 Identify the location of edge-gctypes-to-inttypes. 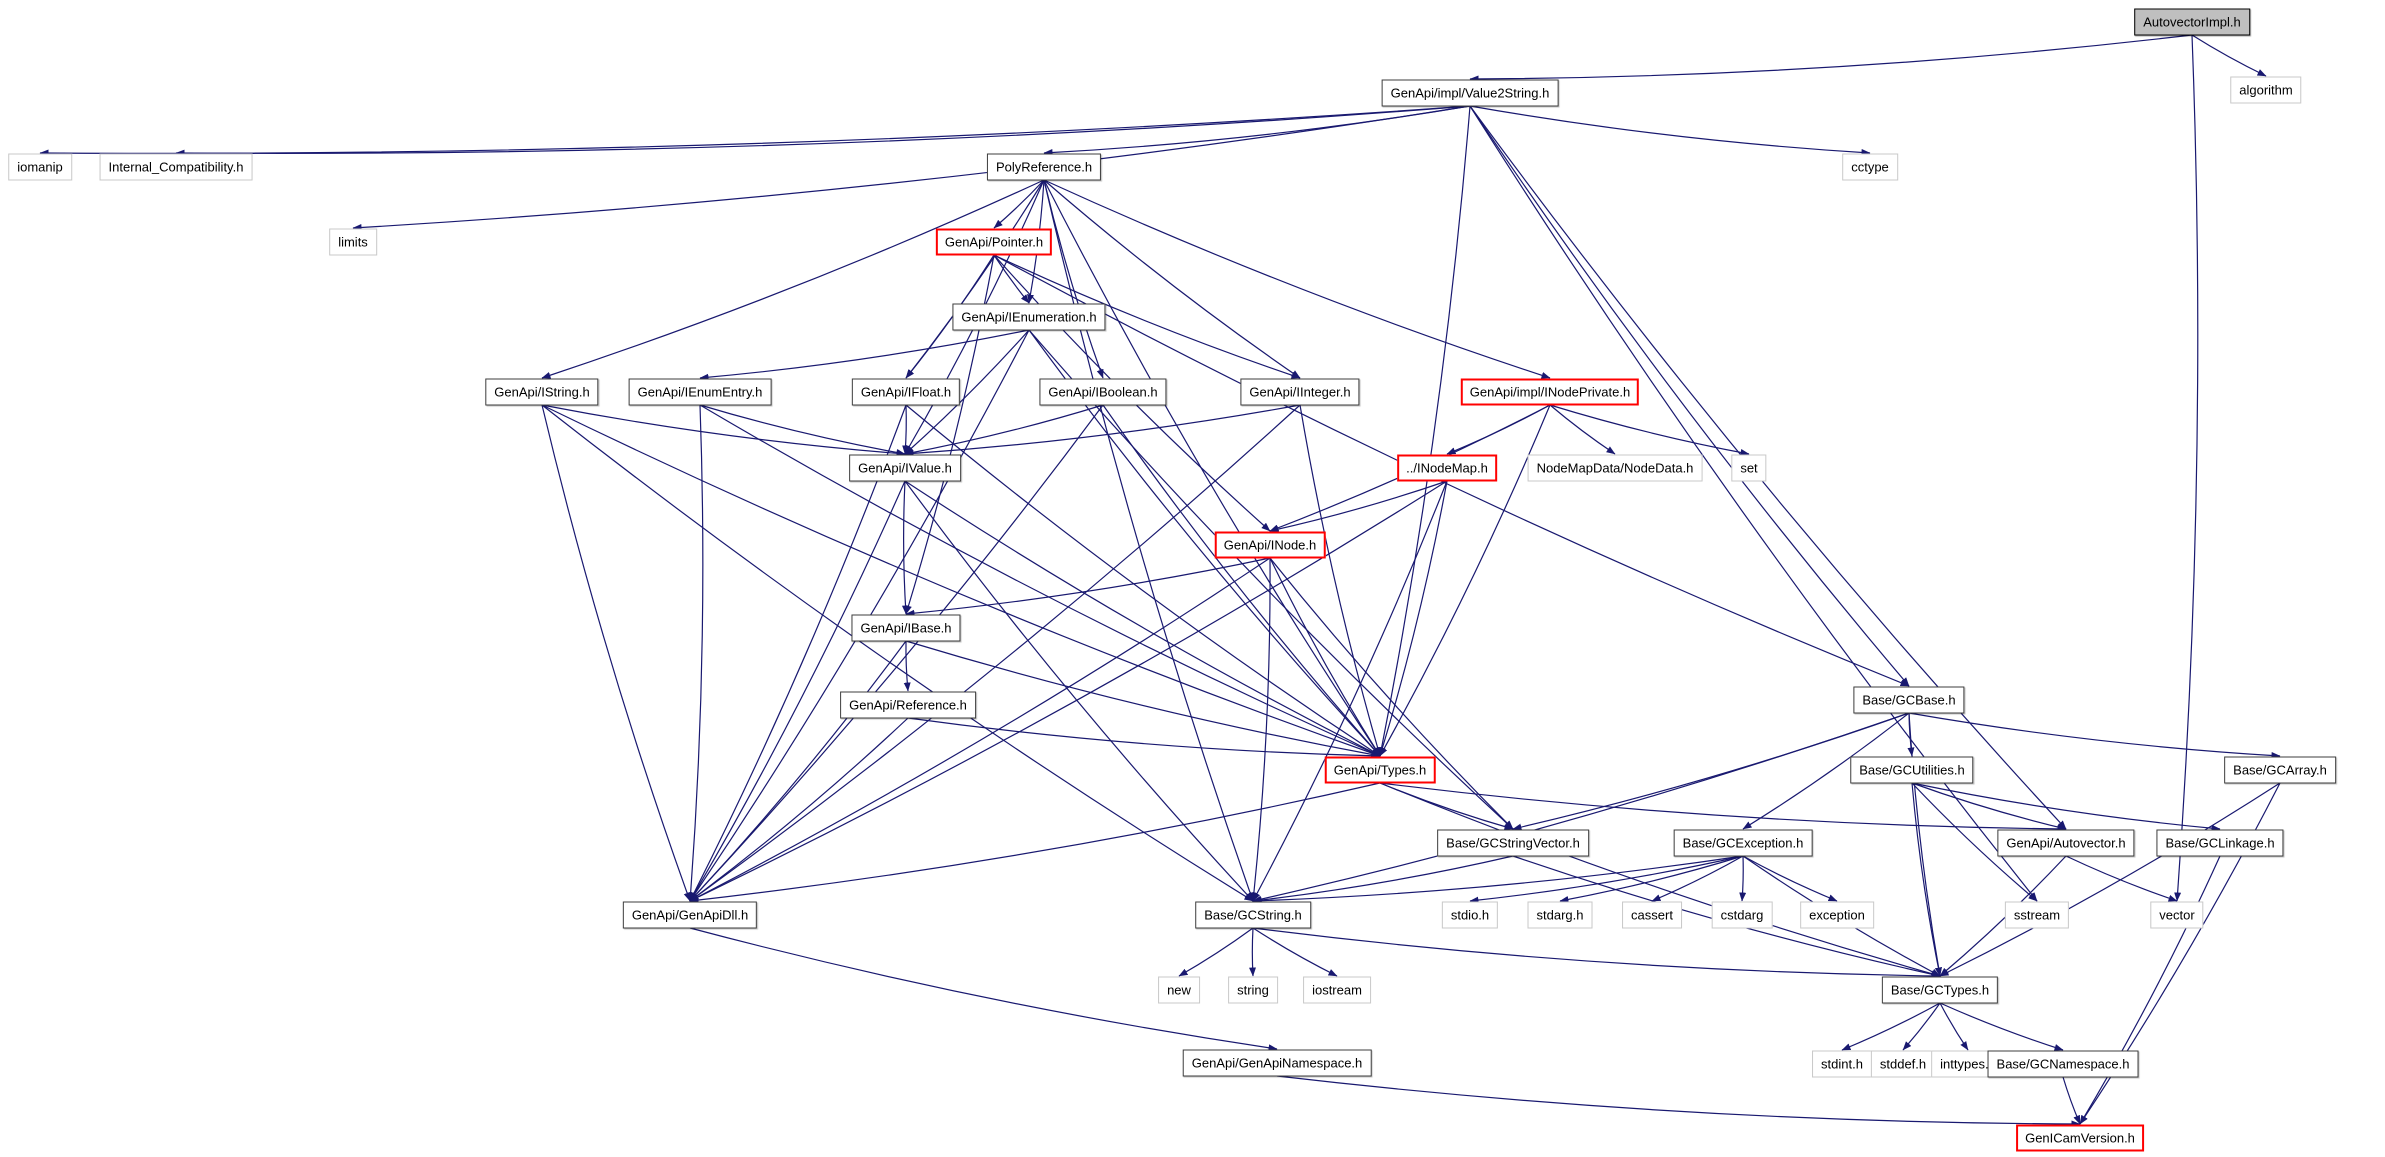
(1954, 1026).